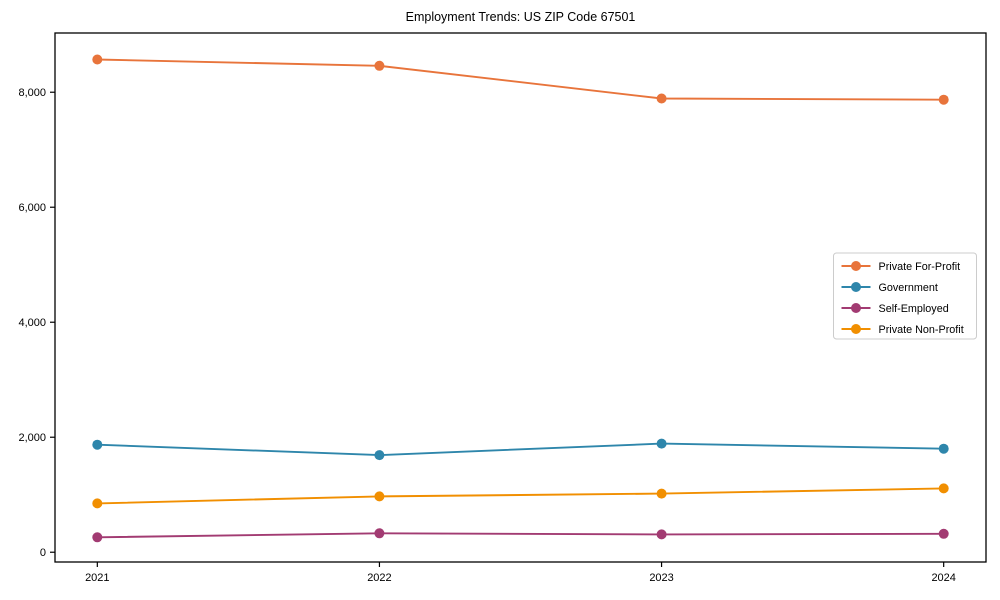  What do you see at coordinates (661, 578) in the screenshot?
I see `x-tick-label: 2023` at bounding box center [661, 578].